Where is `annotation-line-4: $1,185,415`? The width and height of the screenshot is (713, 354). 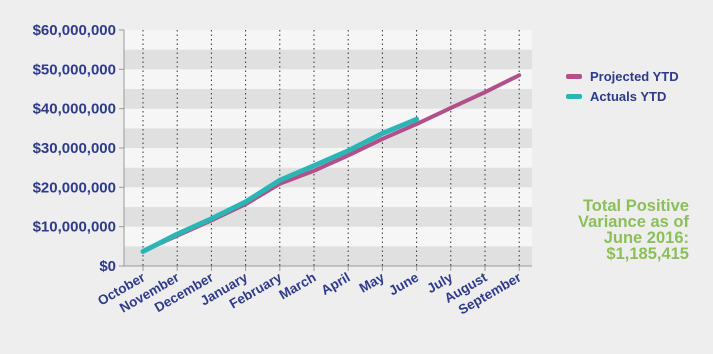
annotation-line-4: $1,185,415 is located at coordinates (647, 254).